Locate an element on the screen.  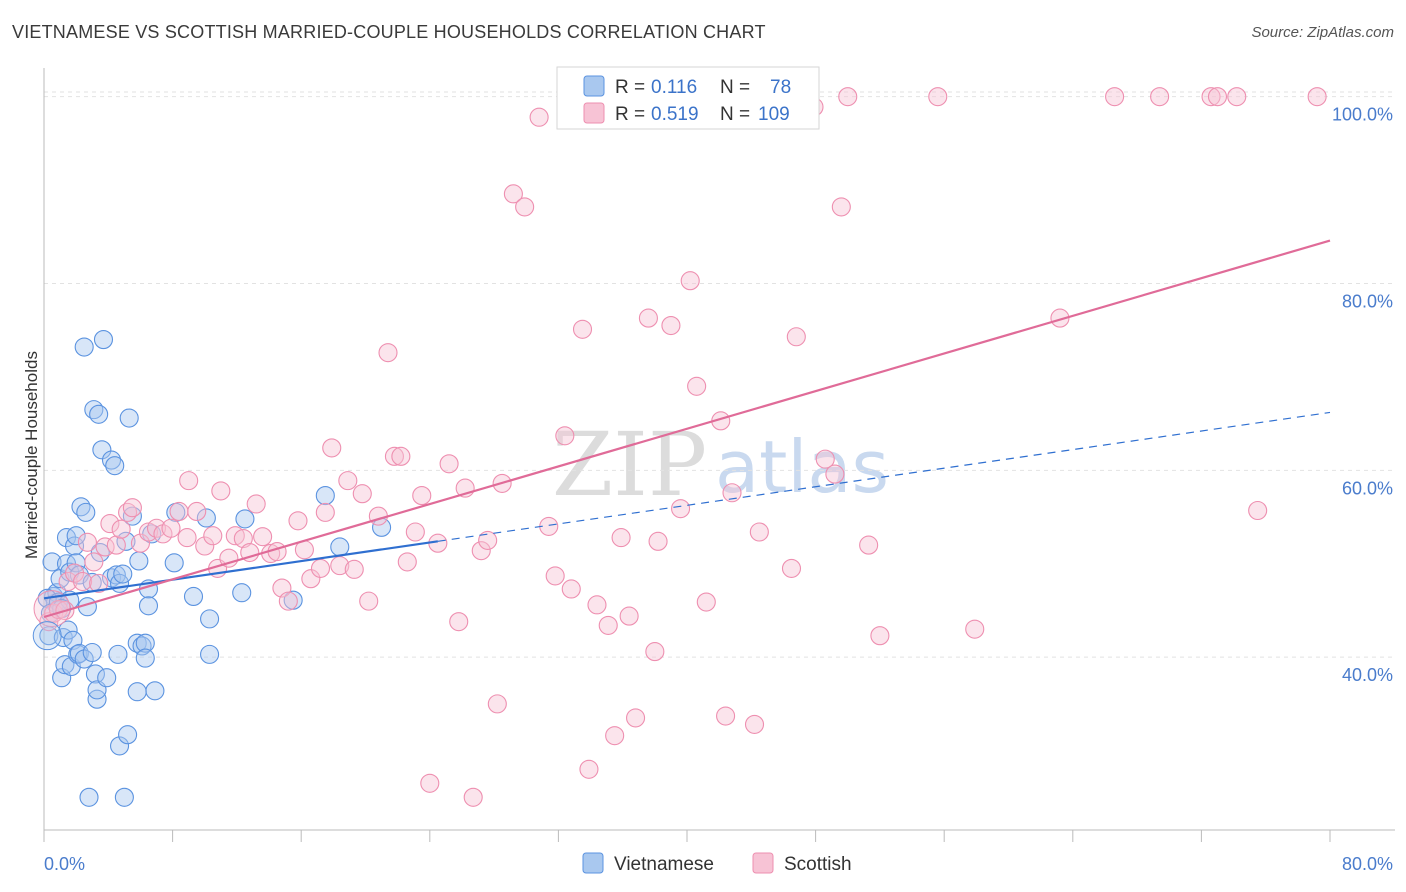
y-axis-label: Married-couple Households is located at coordinates (31, 455).